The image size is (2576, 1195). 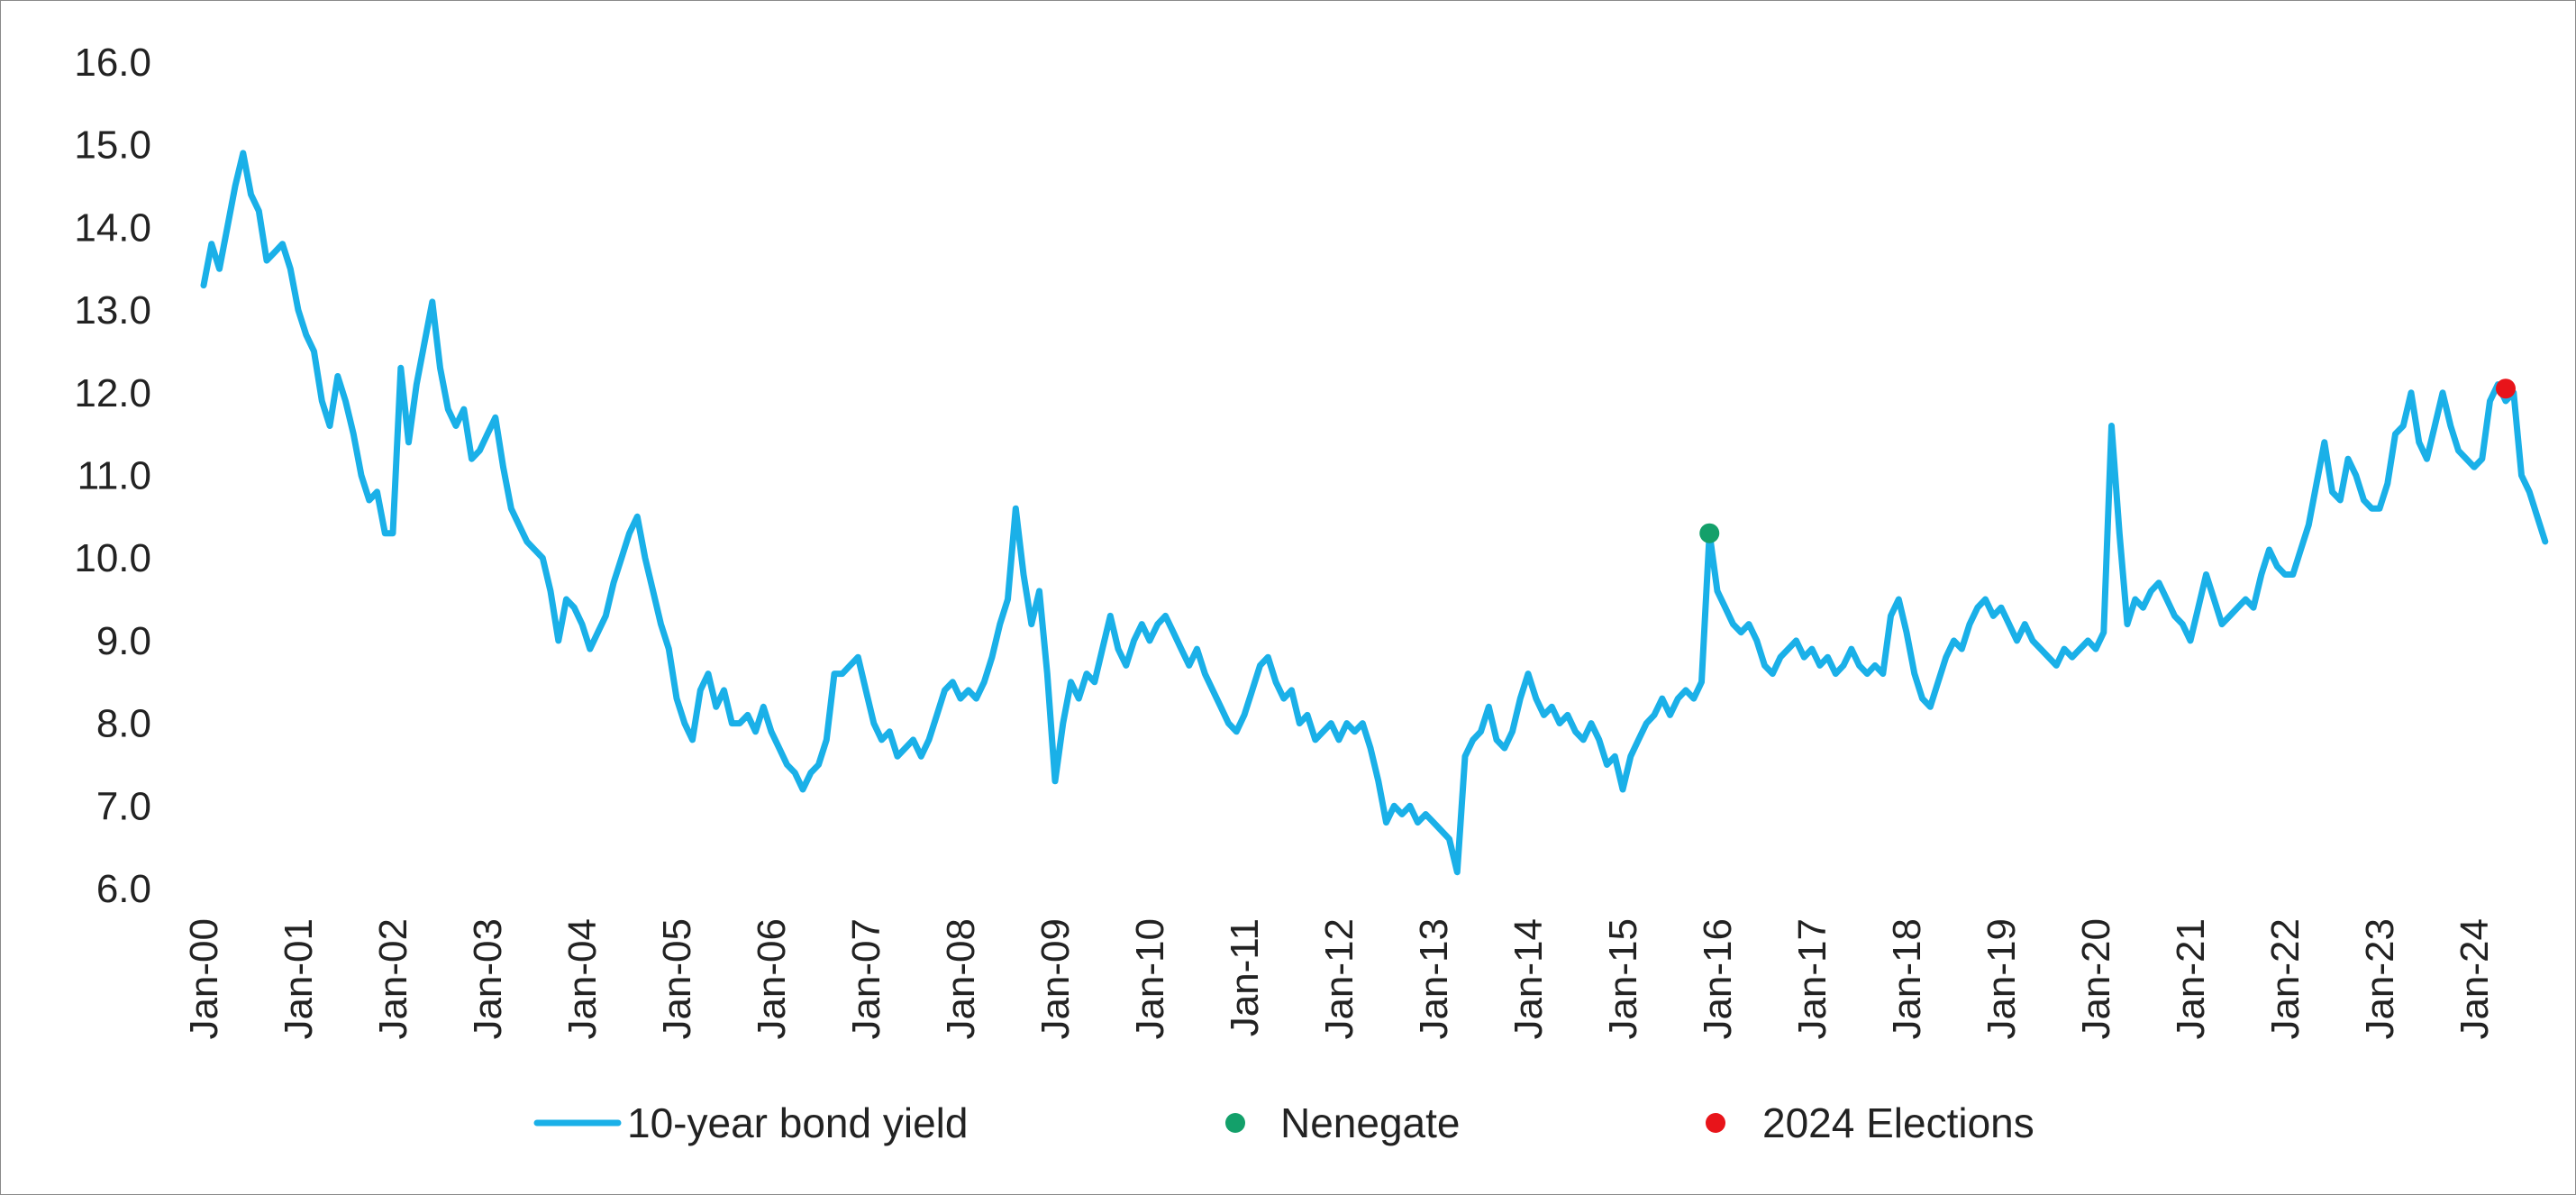 What do you see at coordinates (2096, 979) in the screenshot?
I see `x-tick-label: Jan-20` at bounding box center [2096, 979].